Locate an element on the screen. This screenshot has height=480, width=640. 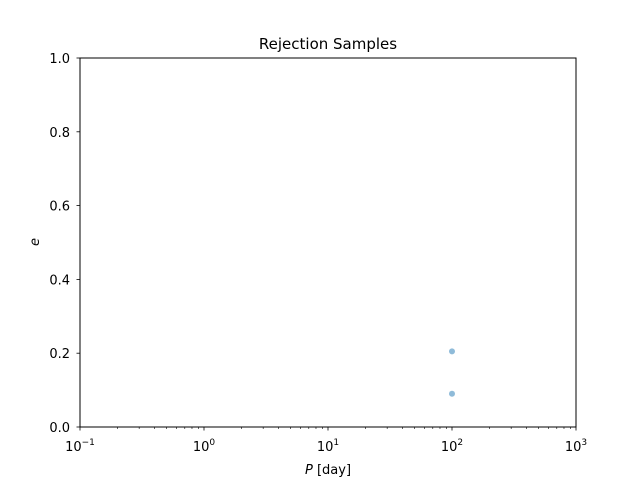
y-axis-label: e is located at coordinates (35, 242).